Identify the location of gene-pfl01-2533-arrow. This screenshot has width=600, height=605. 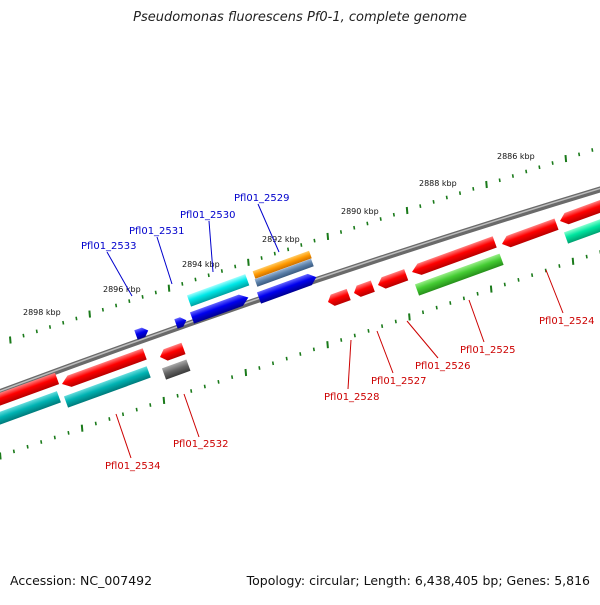
(142, 333).